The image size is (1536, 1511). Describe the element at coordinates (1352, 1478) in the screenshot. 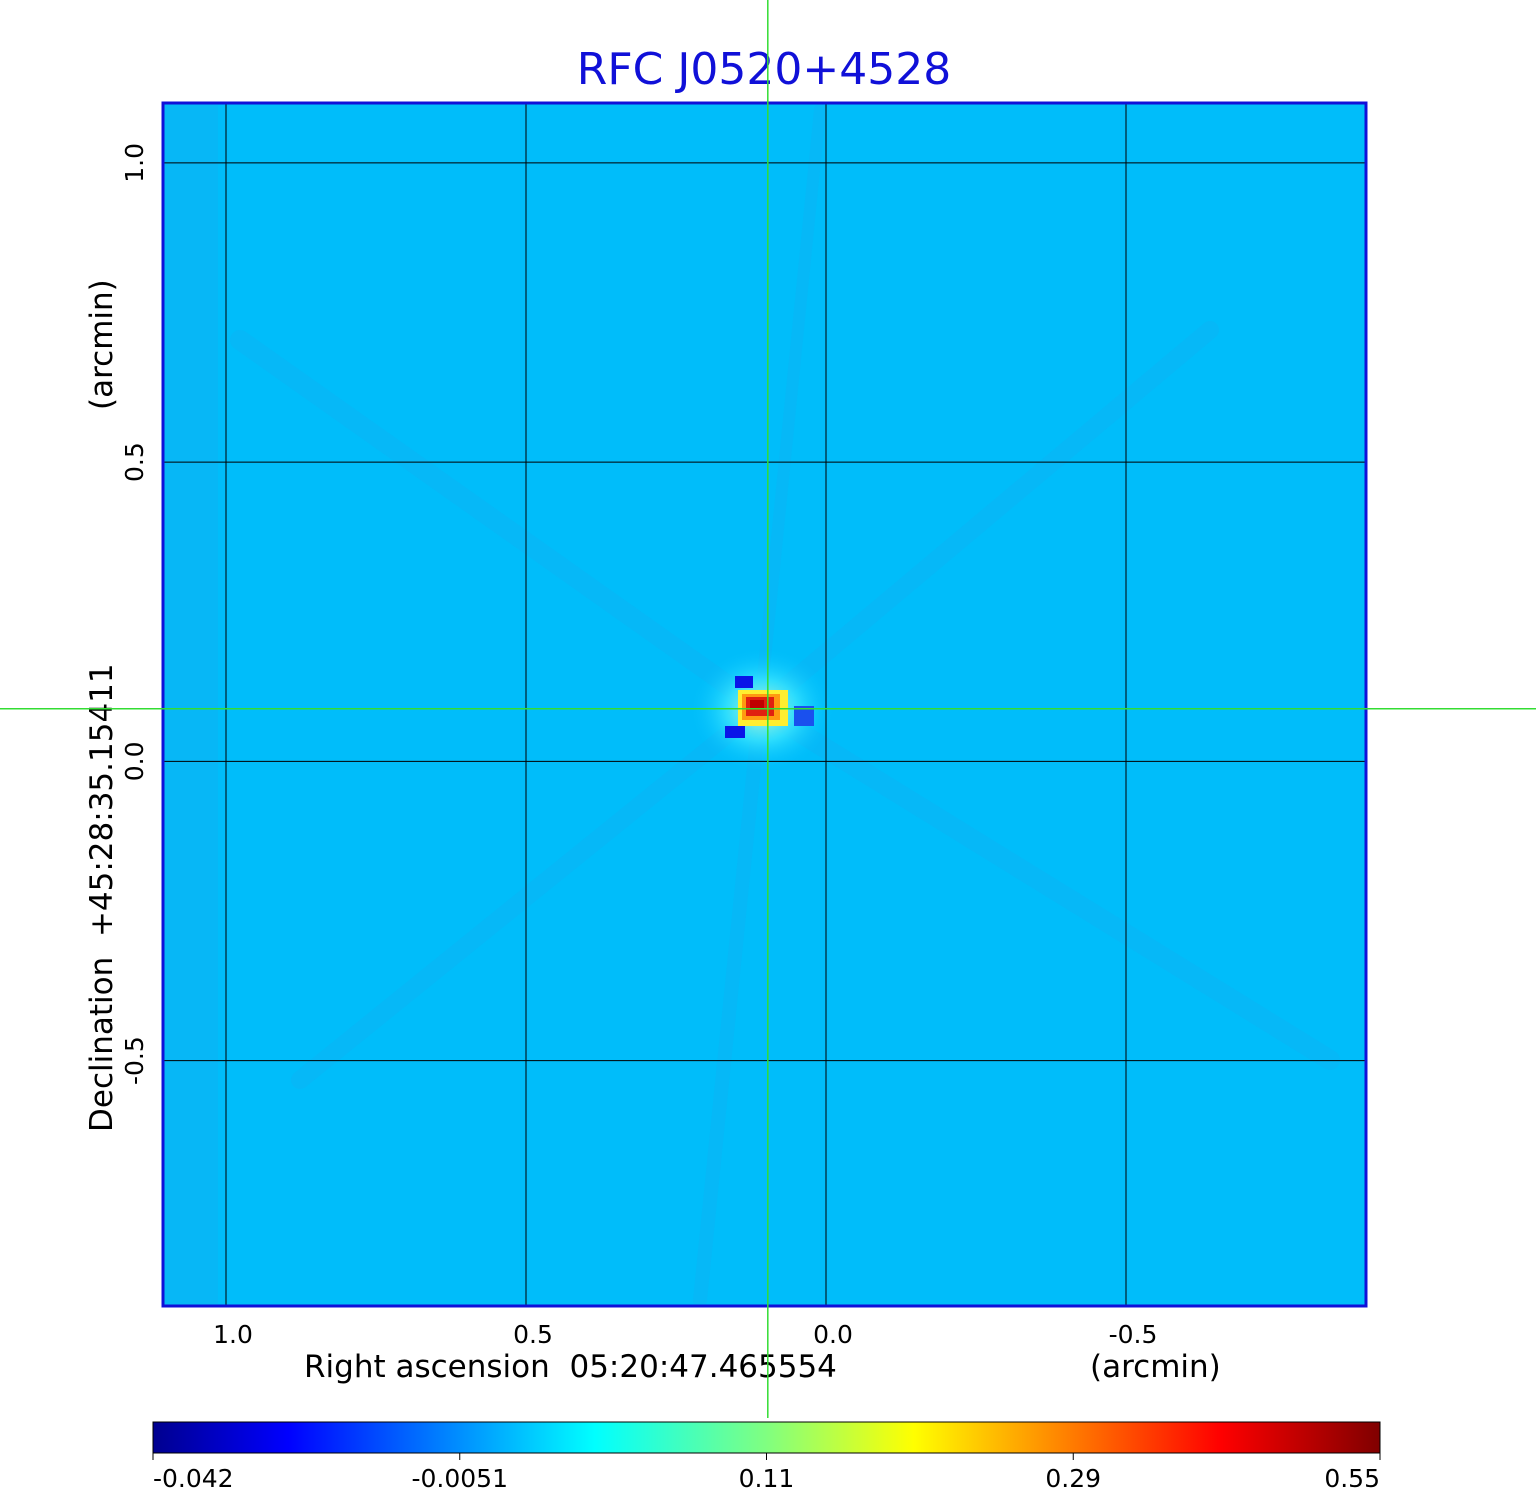

I see `colorbar-tick-label: 0.55` at that location.